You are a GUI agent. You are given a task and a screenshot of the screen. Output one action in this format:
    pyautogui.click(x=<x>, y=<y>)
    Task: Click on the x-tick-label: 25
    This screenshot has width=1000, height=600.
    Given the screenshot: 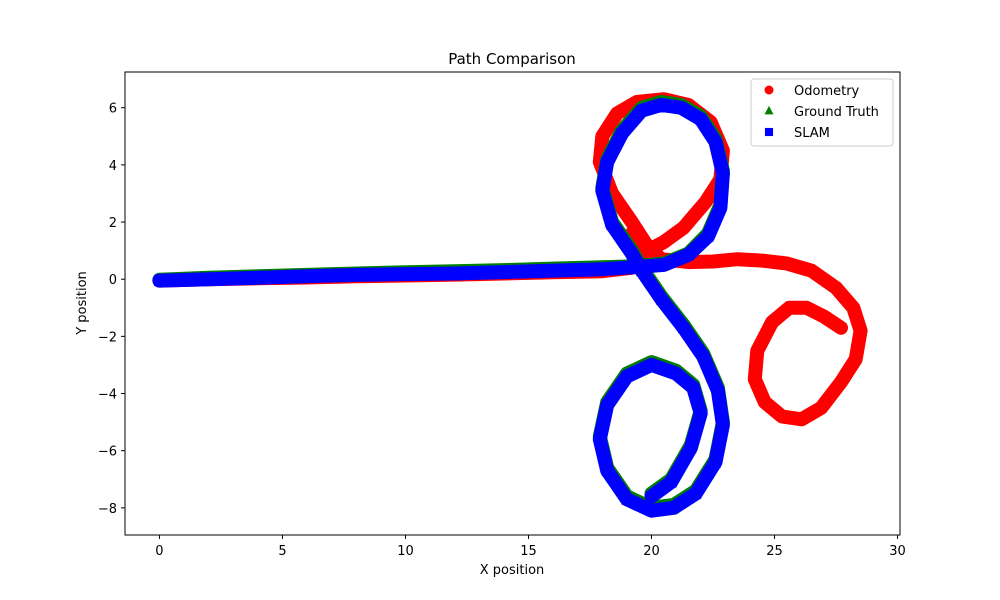 What is the action you would take?
    pyautogui.click(x=774, y=551)
    